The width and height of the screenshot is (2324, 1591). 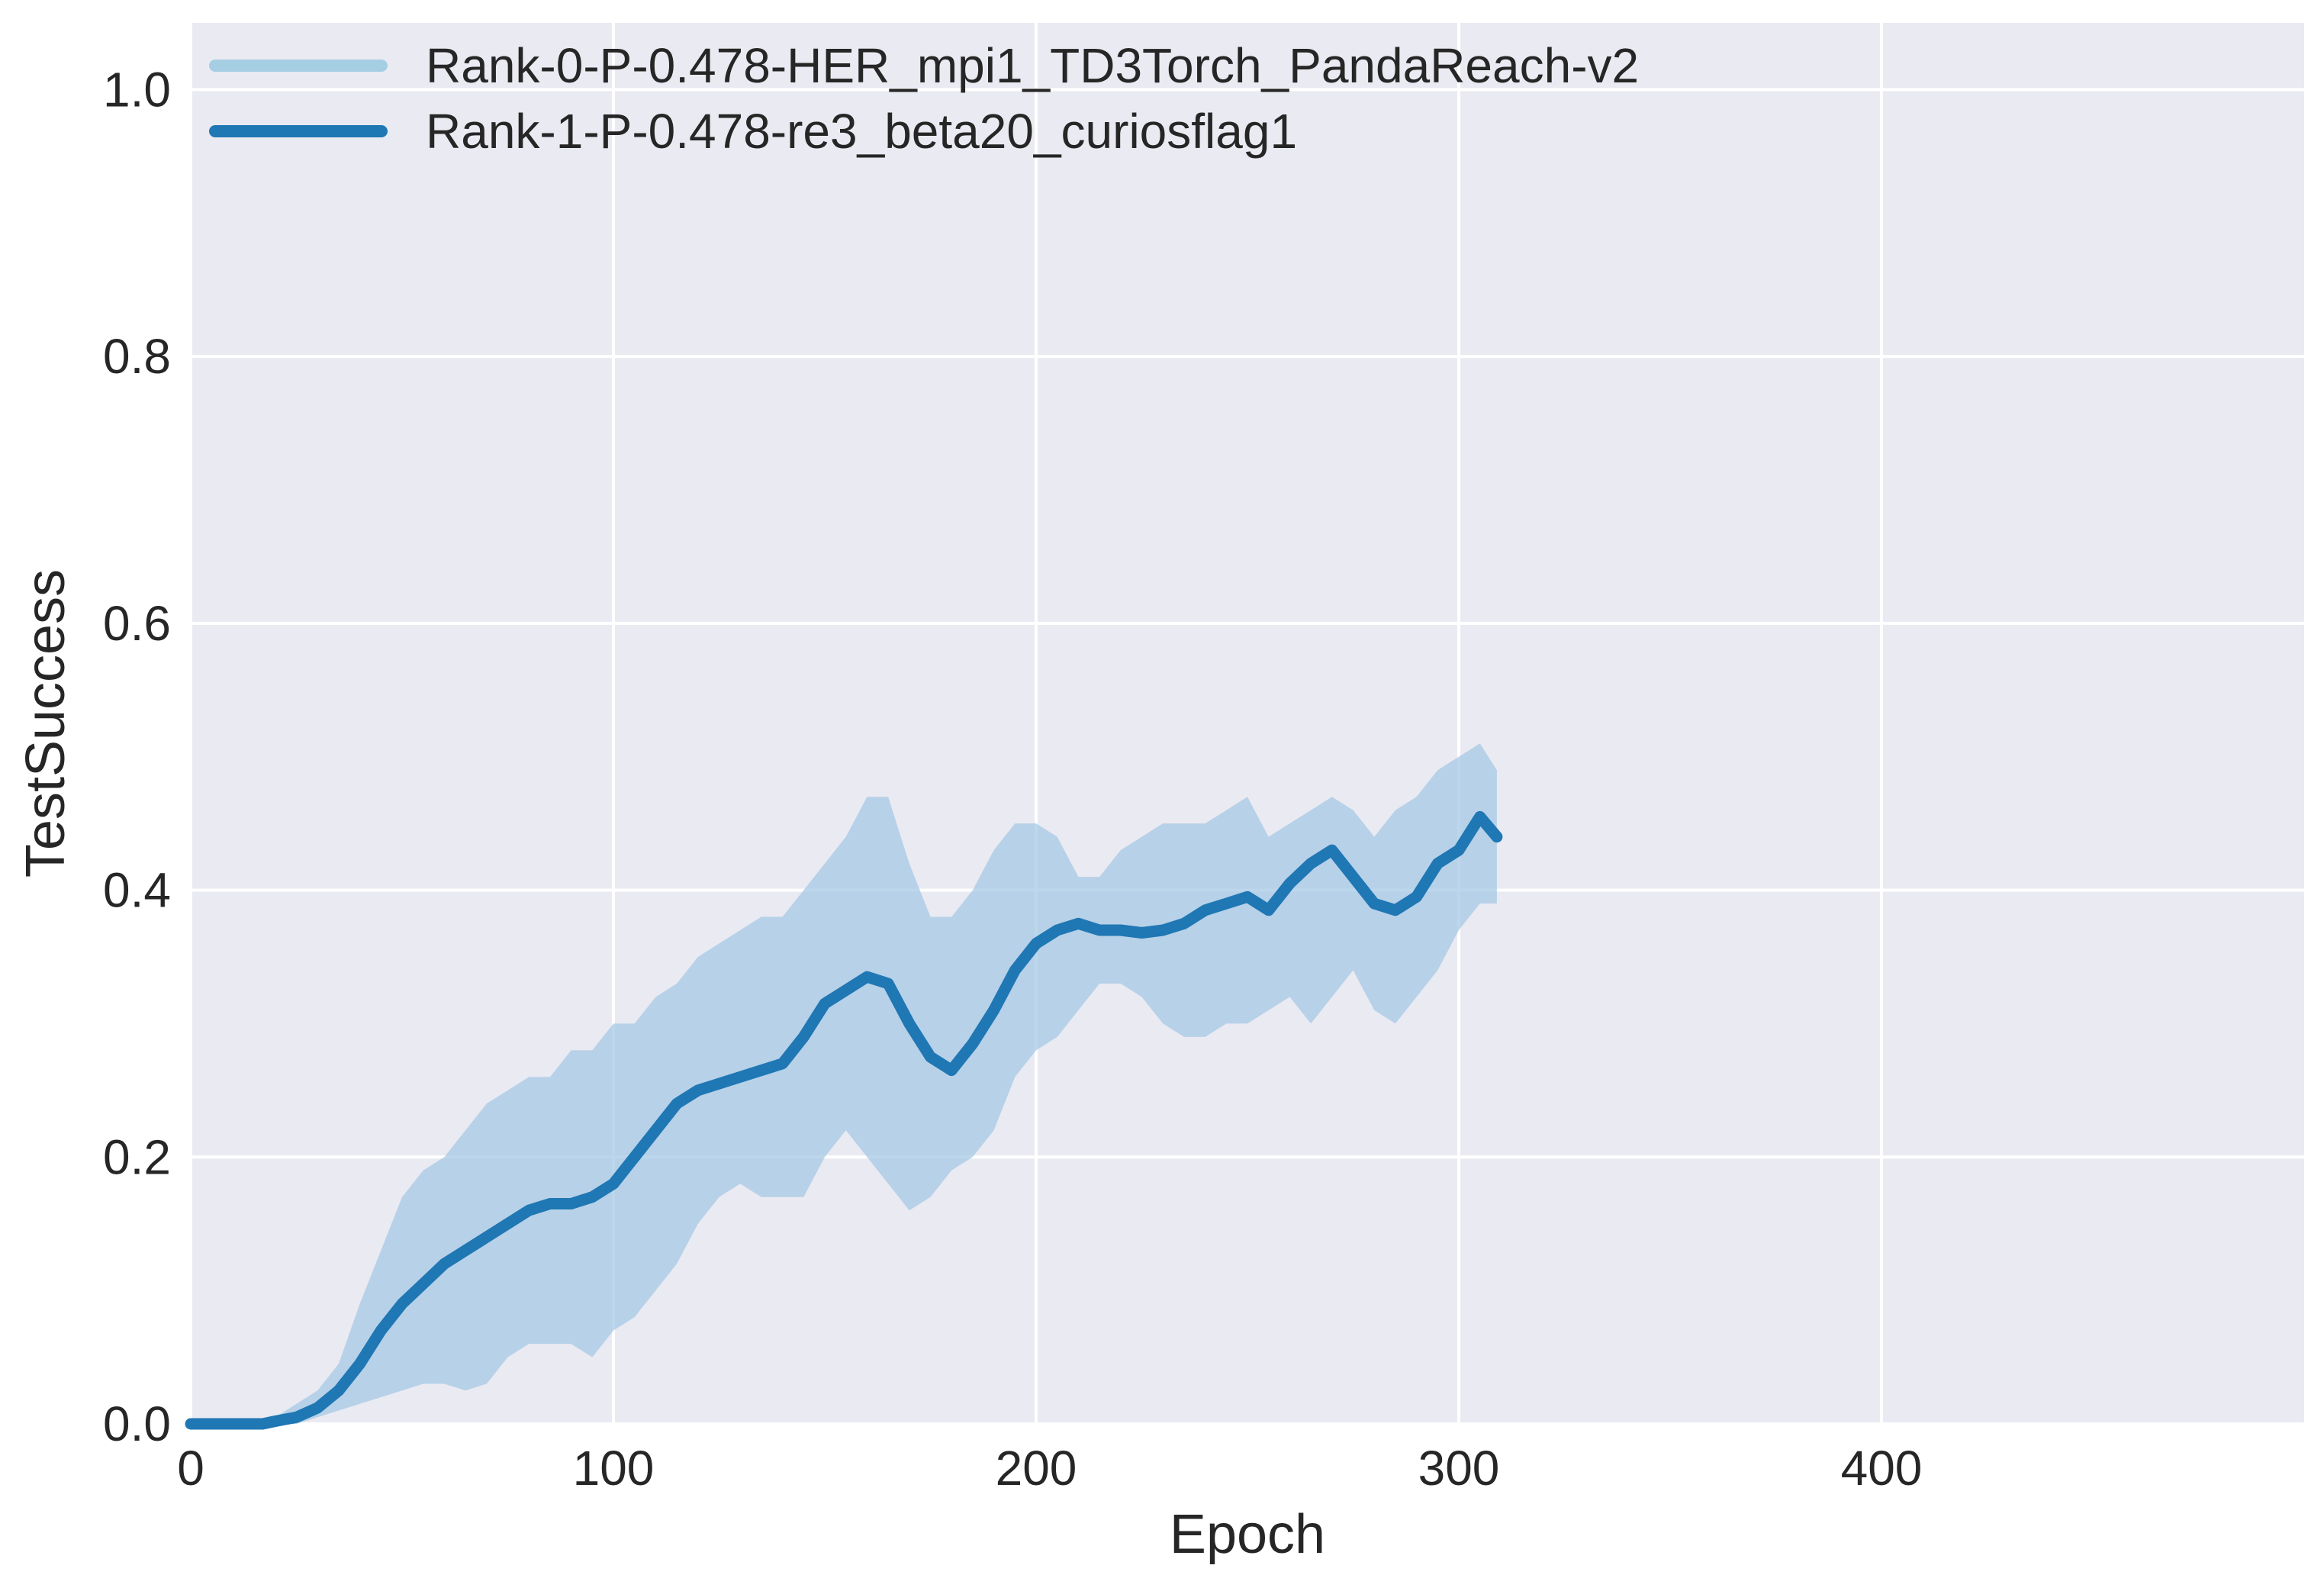 What do you see at coordinates (45, 723) in the screenshot?
I see `y-axis-label: TestSuccess` at bounding box center [45, 723].